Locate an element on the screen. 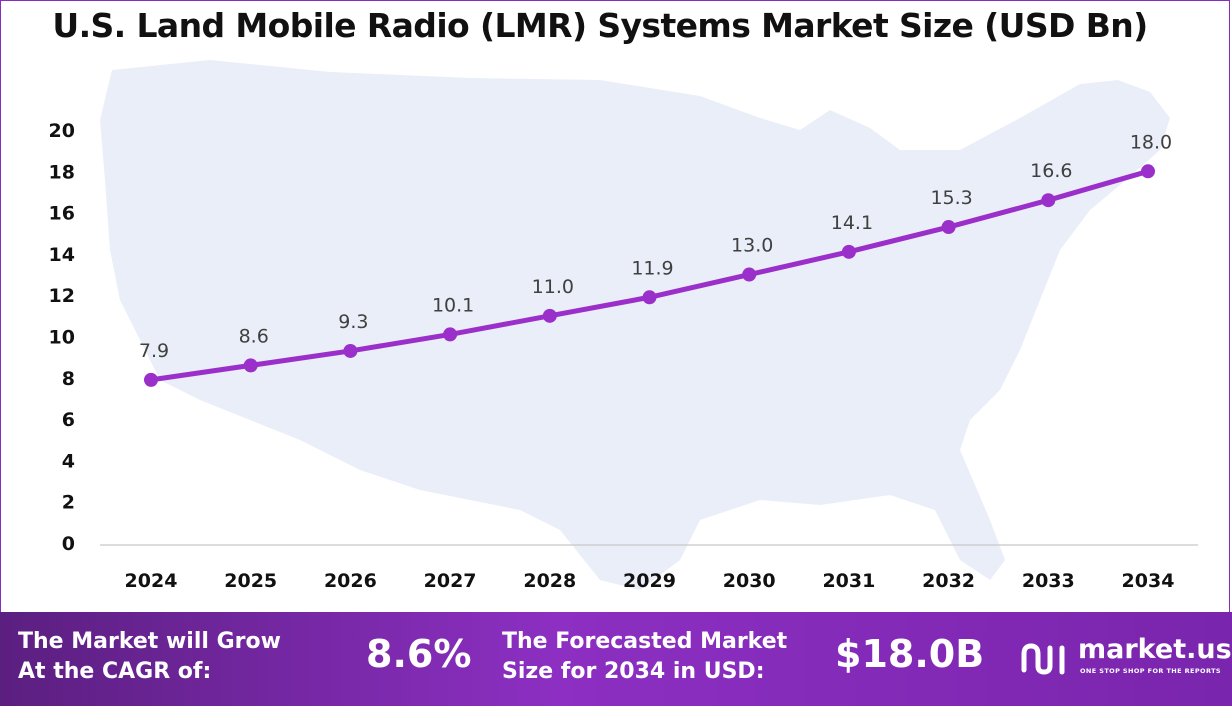 The width and height of the screenshot is (1232, 706). x-tick-label: 2034 is located at coordinates (1148, 581).